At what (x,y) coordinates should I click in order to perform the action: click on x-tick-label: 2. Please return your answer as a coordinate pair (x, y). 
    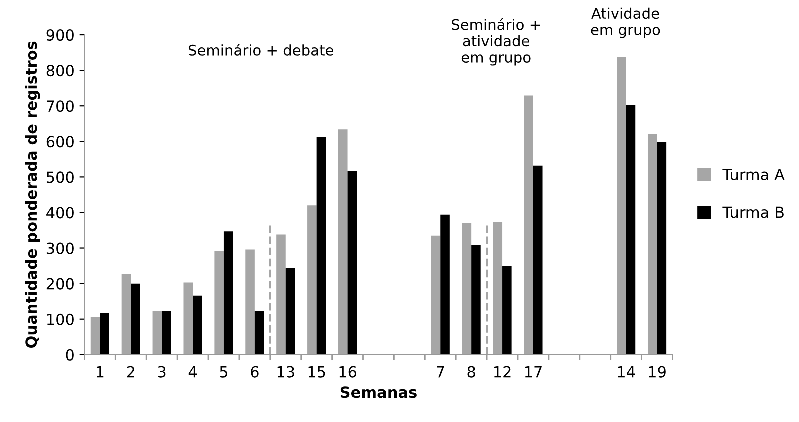
    Looking at the image, I should click on (130, 372).